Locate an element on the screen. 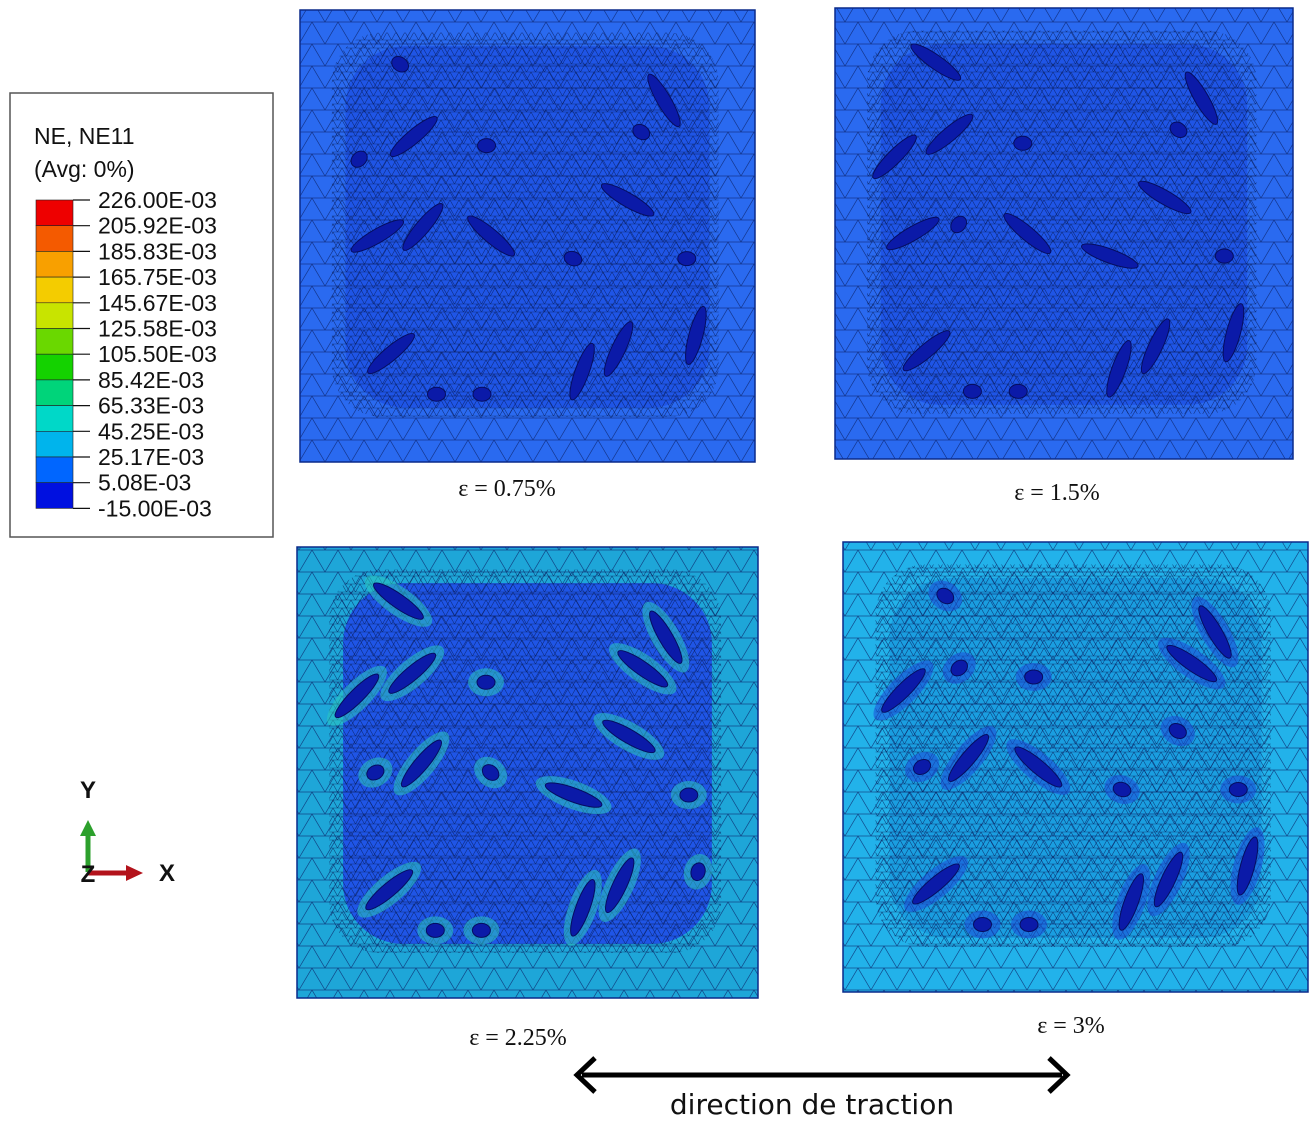  y-arrowhead is located at coordinates (88, 828).